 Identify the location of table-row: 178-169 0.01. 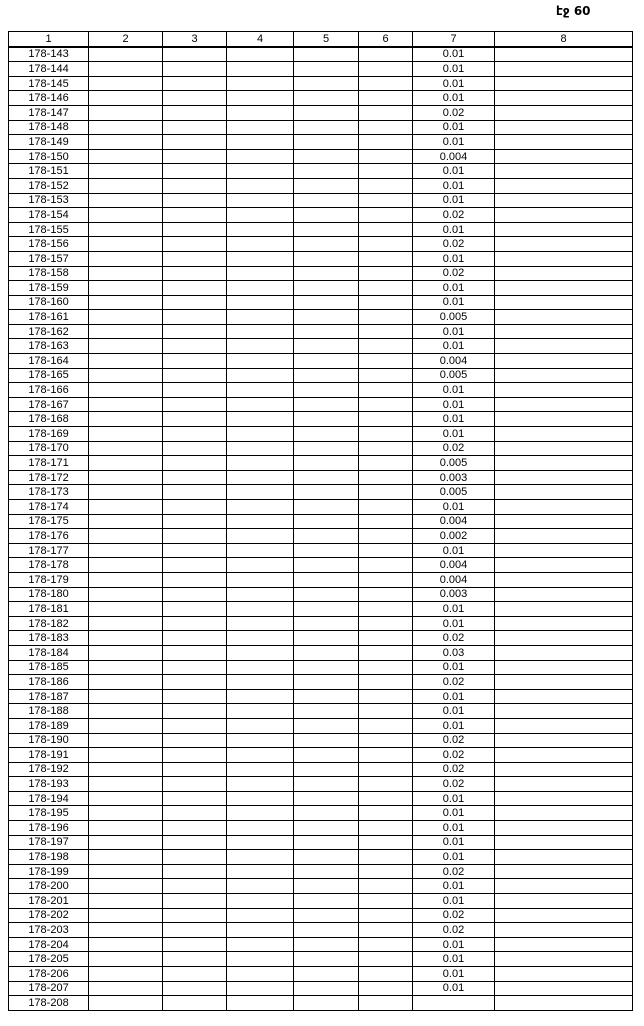
(320, 434).